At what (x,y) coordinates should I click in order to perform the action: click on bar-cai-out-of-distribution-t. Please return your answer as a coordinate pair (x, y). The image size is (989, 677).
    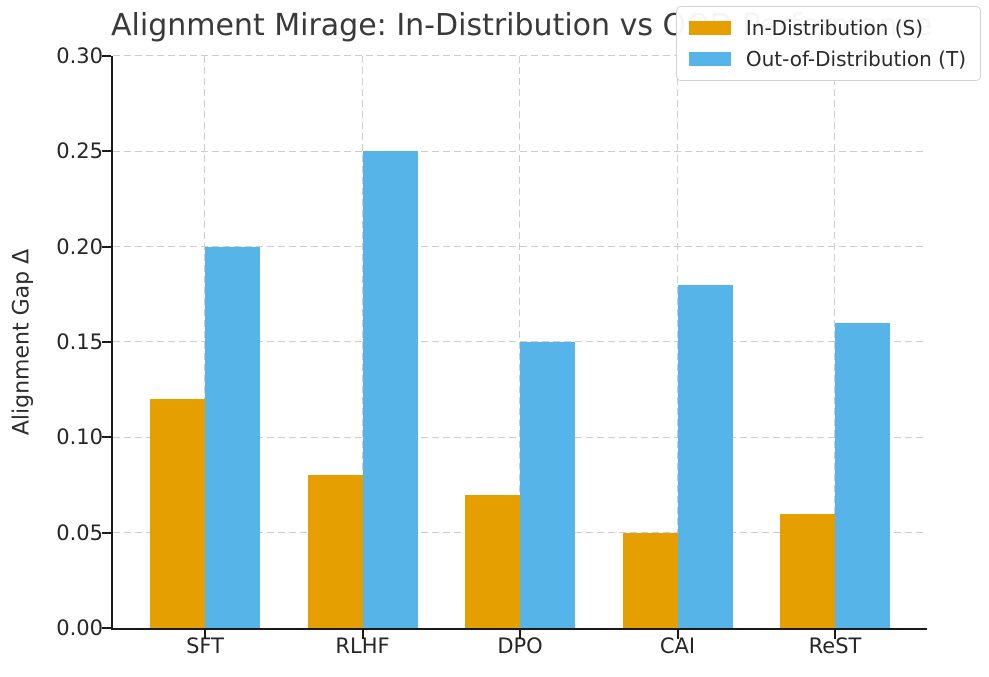
    Looking at the image, I should click on (705, 456).